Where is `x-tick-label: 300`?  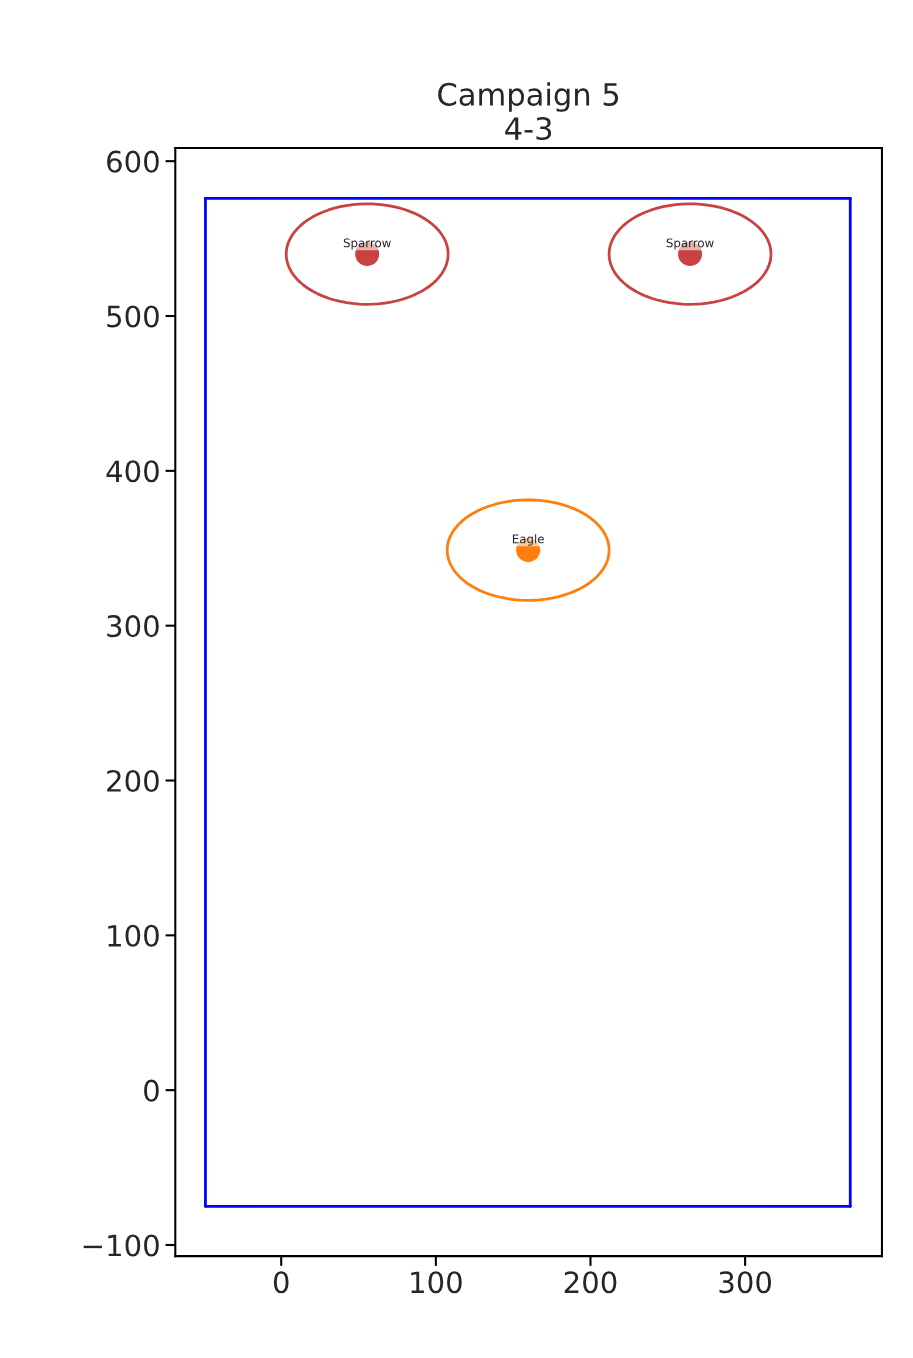 x-tick-label: 300 is located at coordinates (745, 1282).